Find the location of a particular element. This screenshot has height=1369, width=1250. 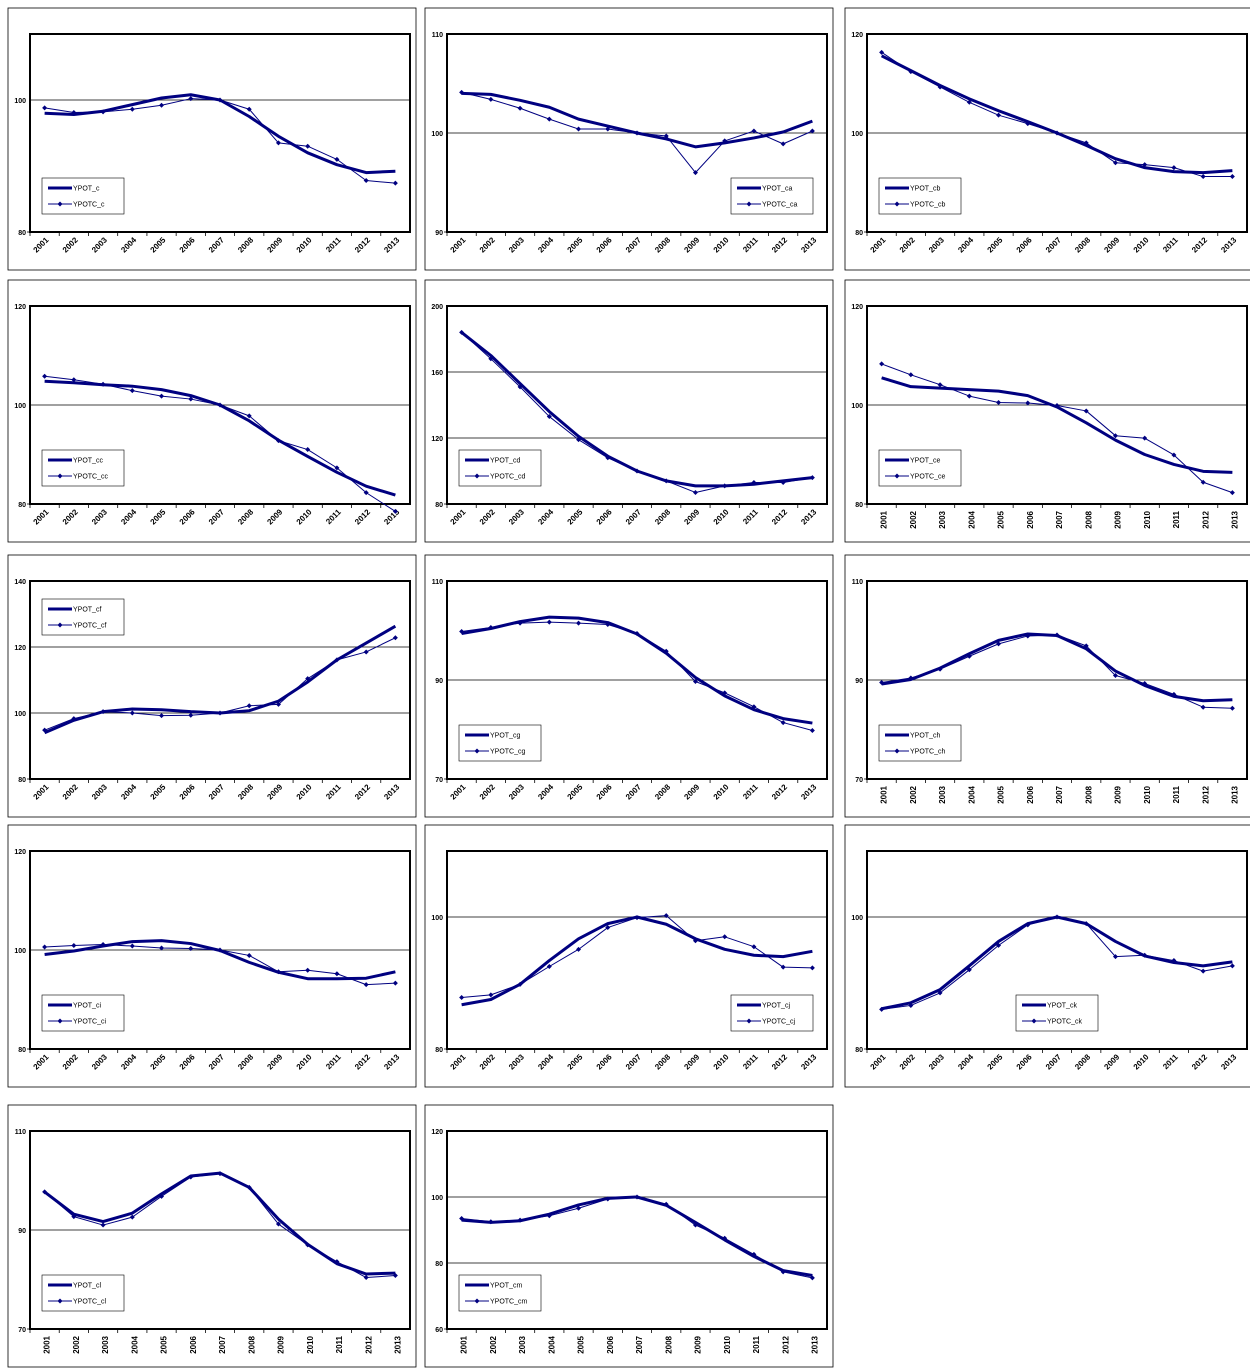

legend: YPOT_ck YPOTC_ck is located at coordinates (1057, 1013).